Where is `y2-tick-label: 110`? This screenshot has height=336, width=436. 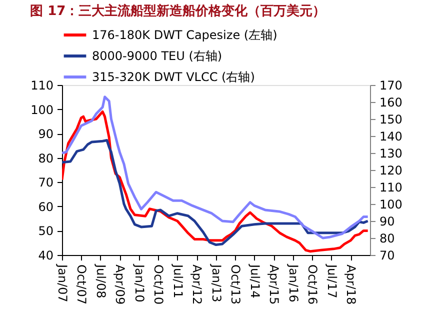 y2-tick-label: 110 is located at coordinates (391, 187).